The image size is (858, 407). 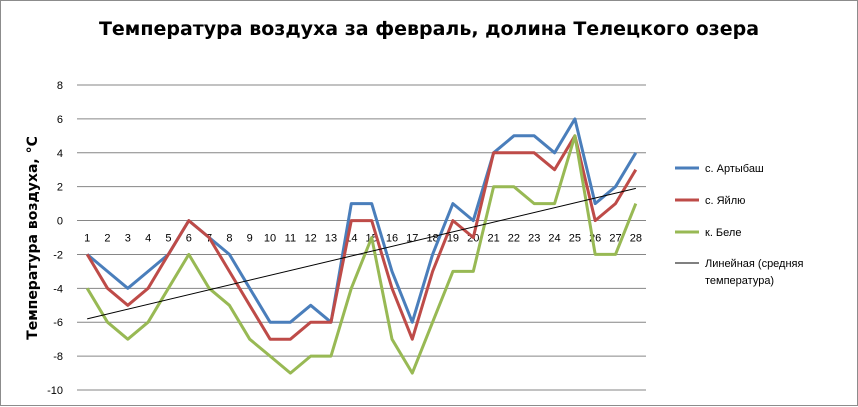 What do you see at coordinates (725, 201) in the screenshot?
I see `legend-label: с. Яйлю` at bounding box center [725, 201].